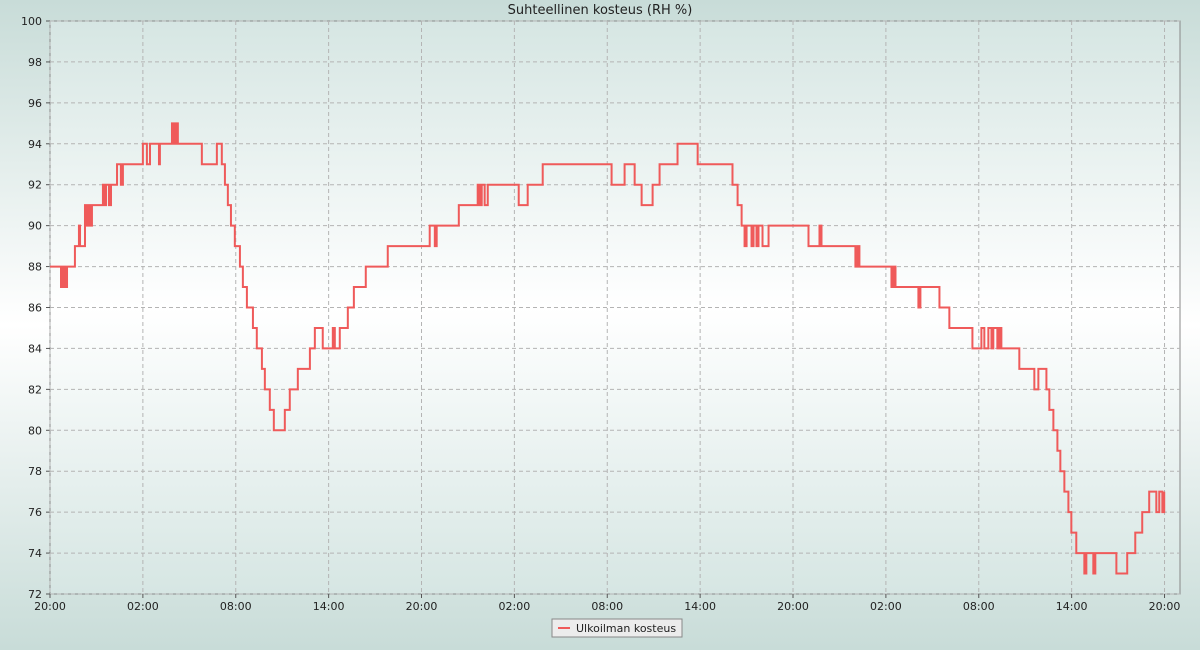 The image size is (1200, 650). What do you see at coordinates (35, 226) in the screenshot?
I see `y-tick-label: 90` at bounding box center [35, 226].